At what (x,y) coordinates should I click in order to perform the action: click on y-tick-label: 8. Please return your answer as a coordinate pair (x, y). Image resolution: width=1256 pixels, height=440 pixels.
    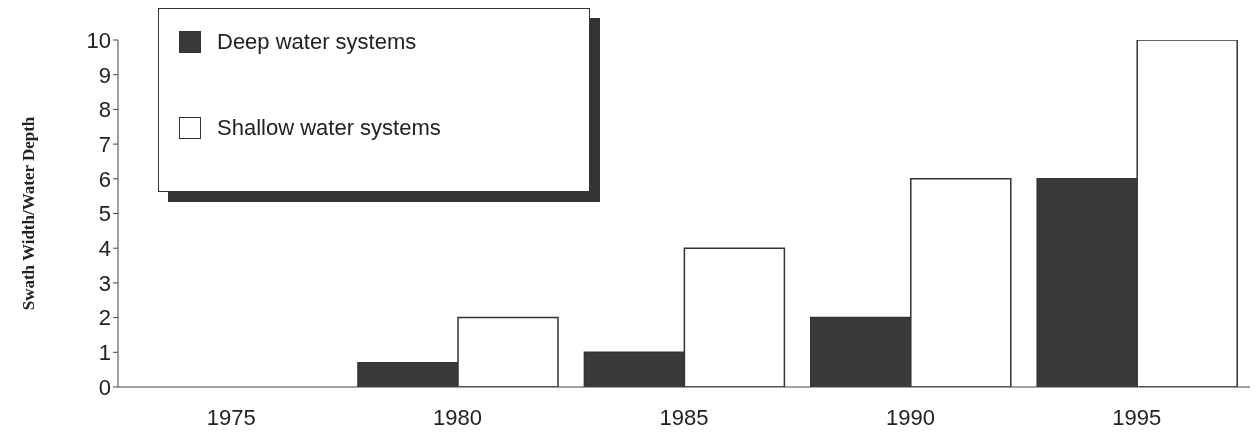
    Looking at the image, I should click on (104, 110).